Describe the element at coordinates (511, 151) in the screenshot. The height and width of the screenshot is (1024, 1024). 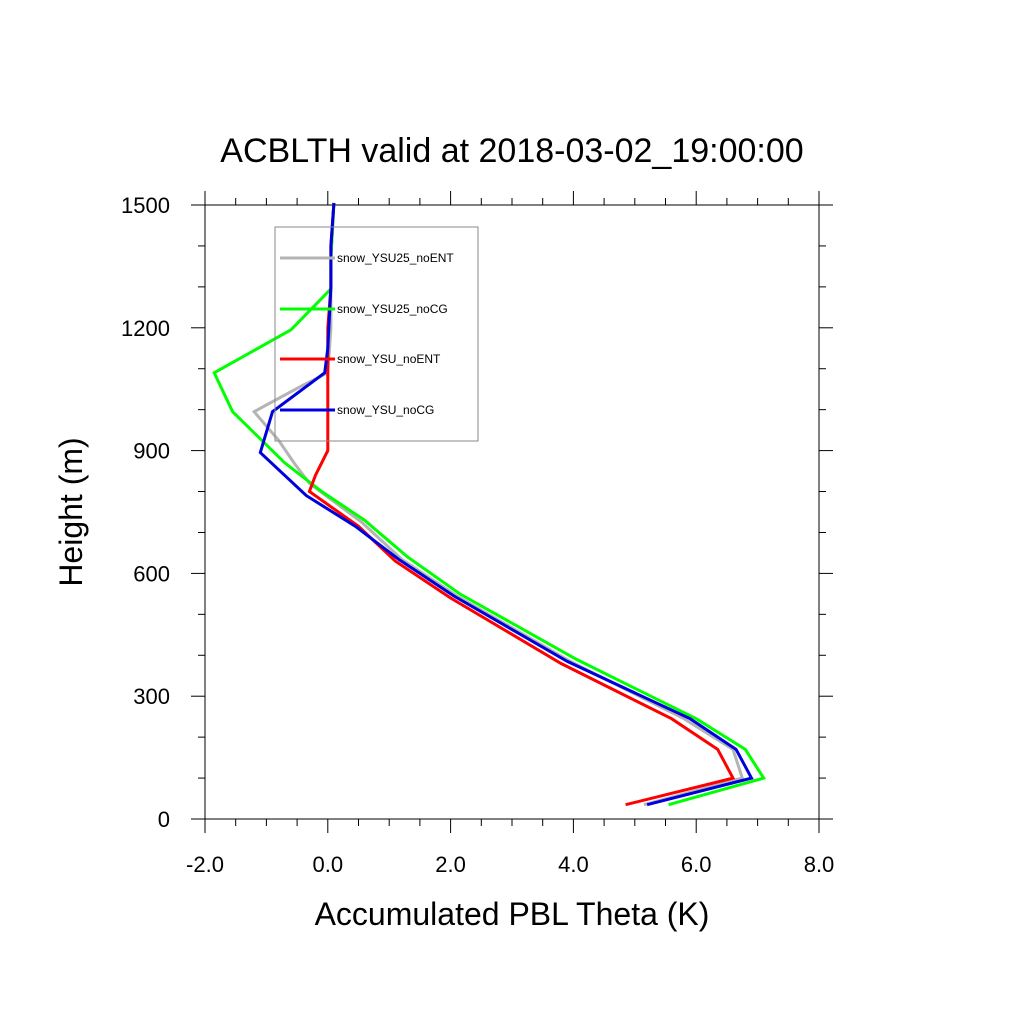
I see `chart-title: ACBLTH valid at 2018-03-02_19:00:00` at that location.